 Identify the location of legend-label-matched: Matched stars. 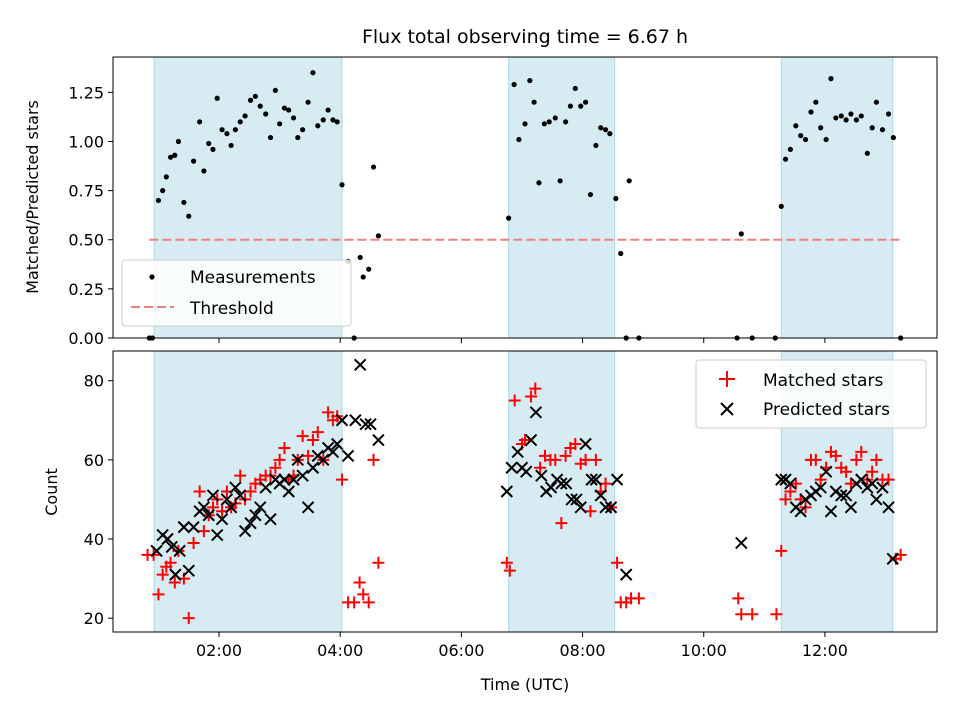
(823, 381).